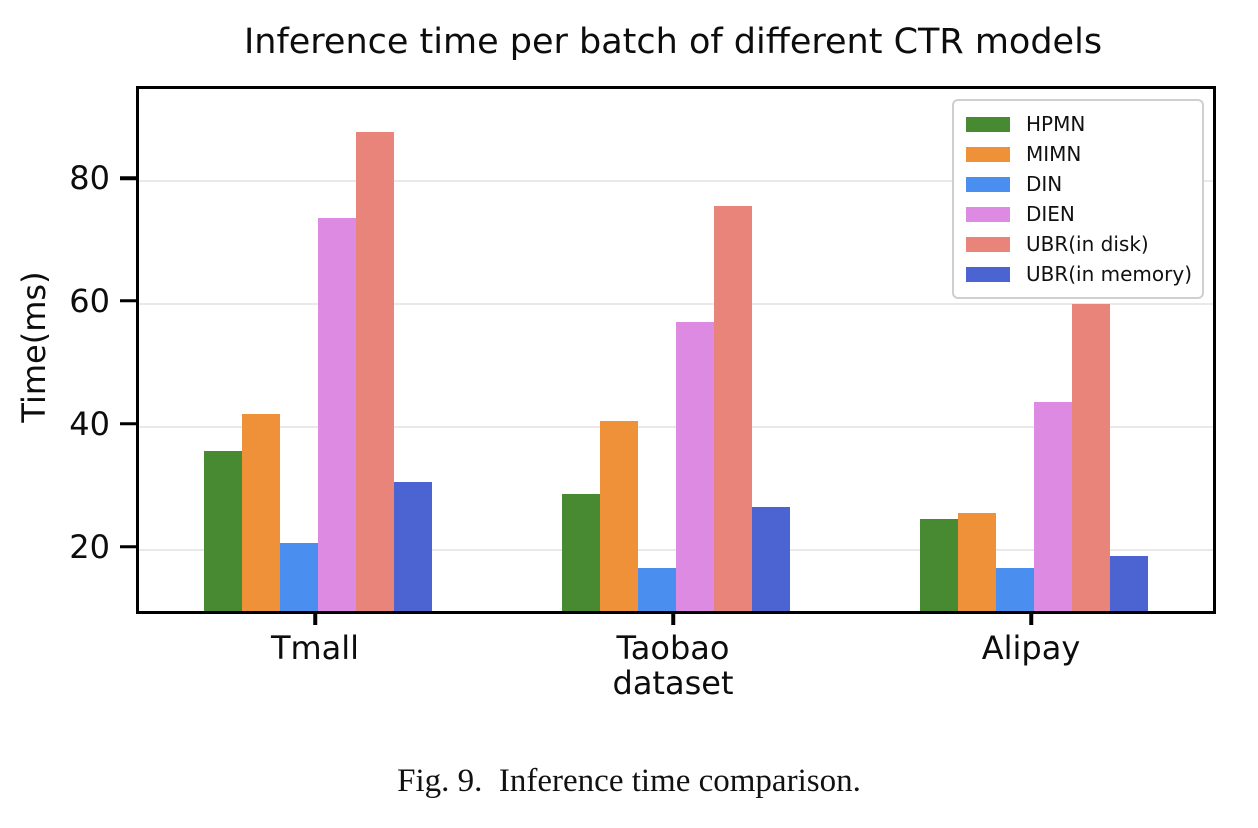  I want to click on figure-caption: Fig. 9. Inference time comparison., so click(629, 781).